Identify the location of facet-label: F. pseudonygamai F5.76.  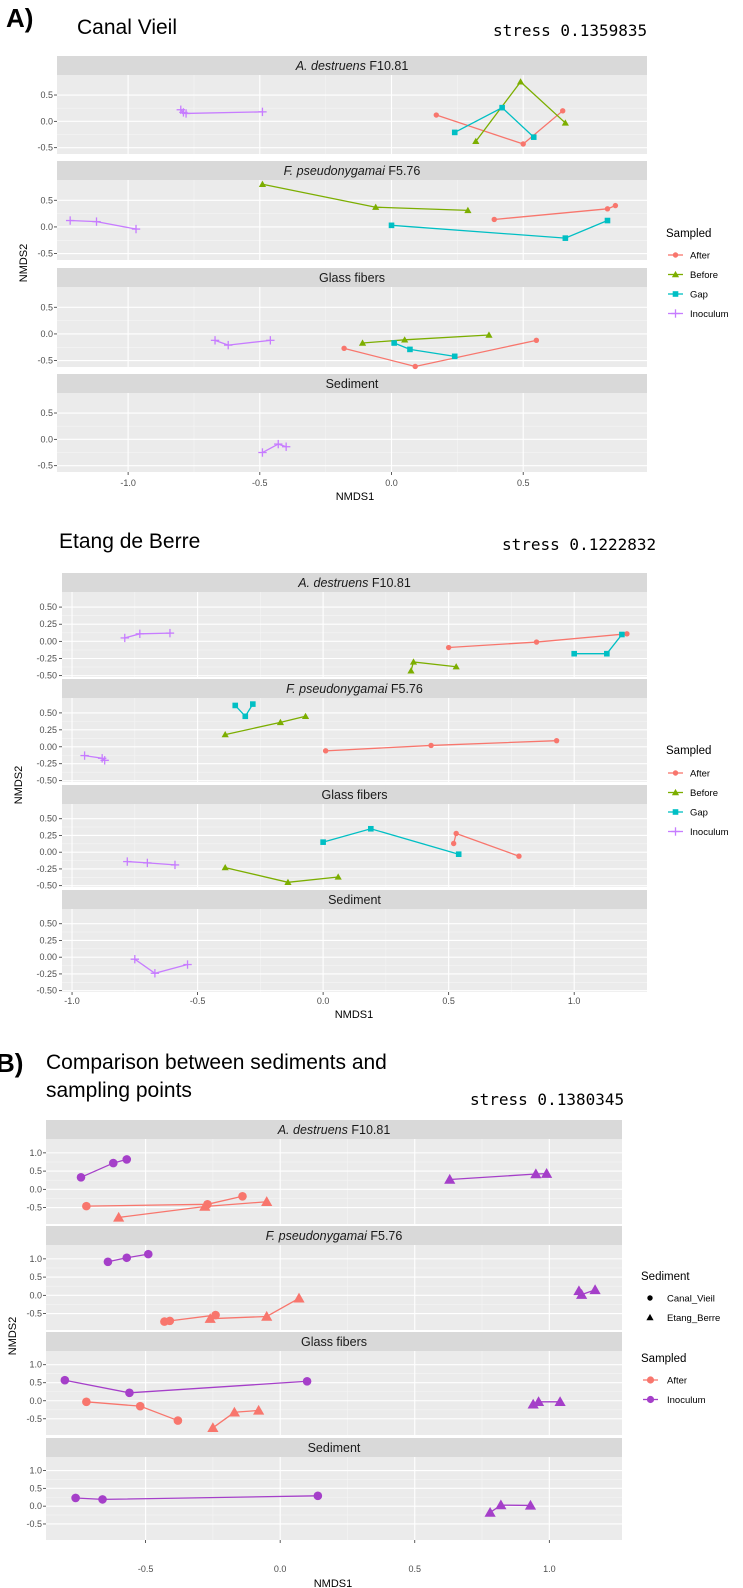
(354, 689).